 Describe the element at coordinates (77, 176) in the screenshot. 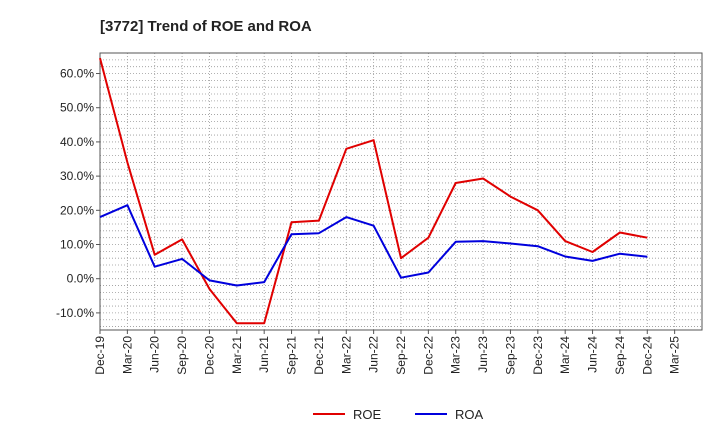

I see `y-tick-label: 30.0%` at that location.